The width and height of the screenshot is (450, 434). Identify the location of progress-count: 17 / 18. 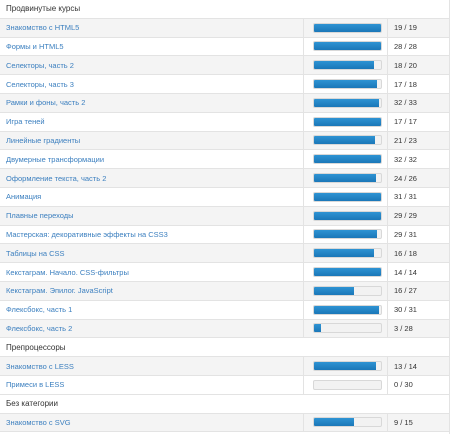
(405, 84).